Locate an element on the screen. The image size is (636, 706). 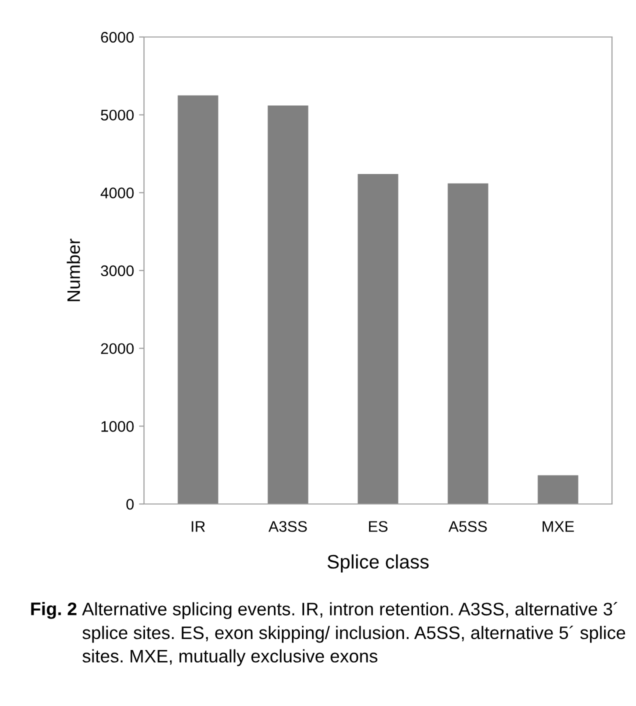
y-tick-label: 4000 is located at coordinates (117, 193).